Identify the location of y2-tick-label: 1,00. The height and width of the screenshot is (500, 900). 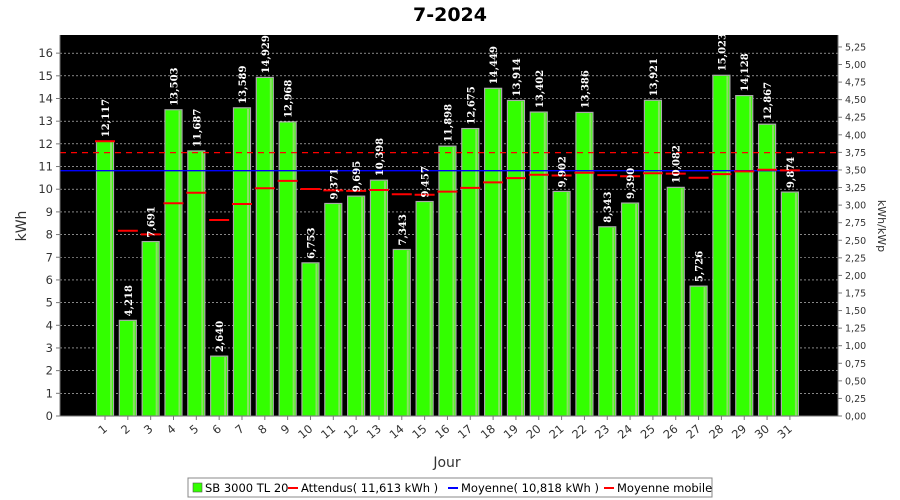
(855, 346).